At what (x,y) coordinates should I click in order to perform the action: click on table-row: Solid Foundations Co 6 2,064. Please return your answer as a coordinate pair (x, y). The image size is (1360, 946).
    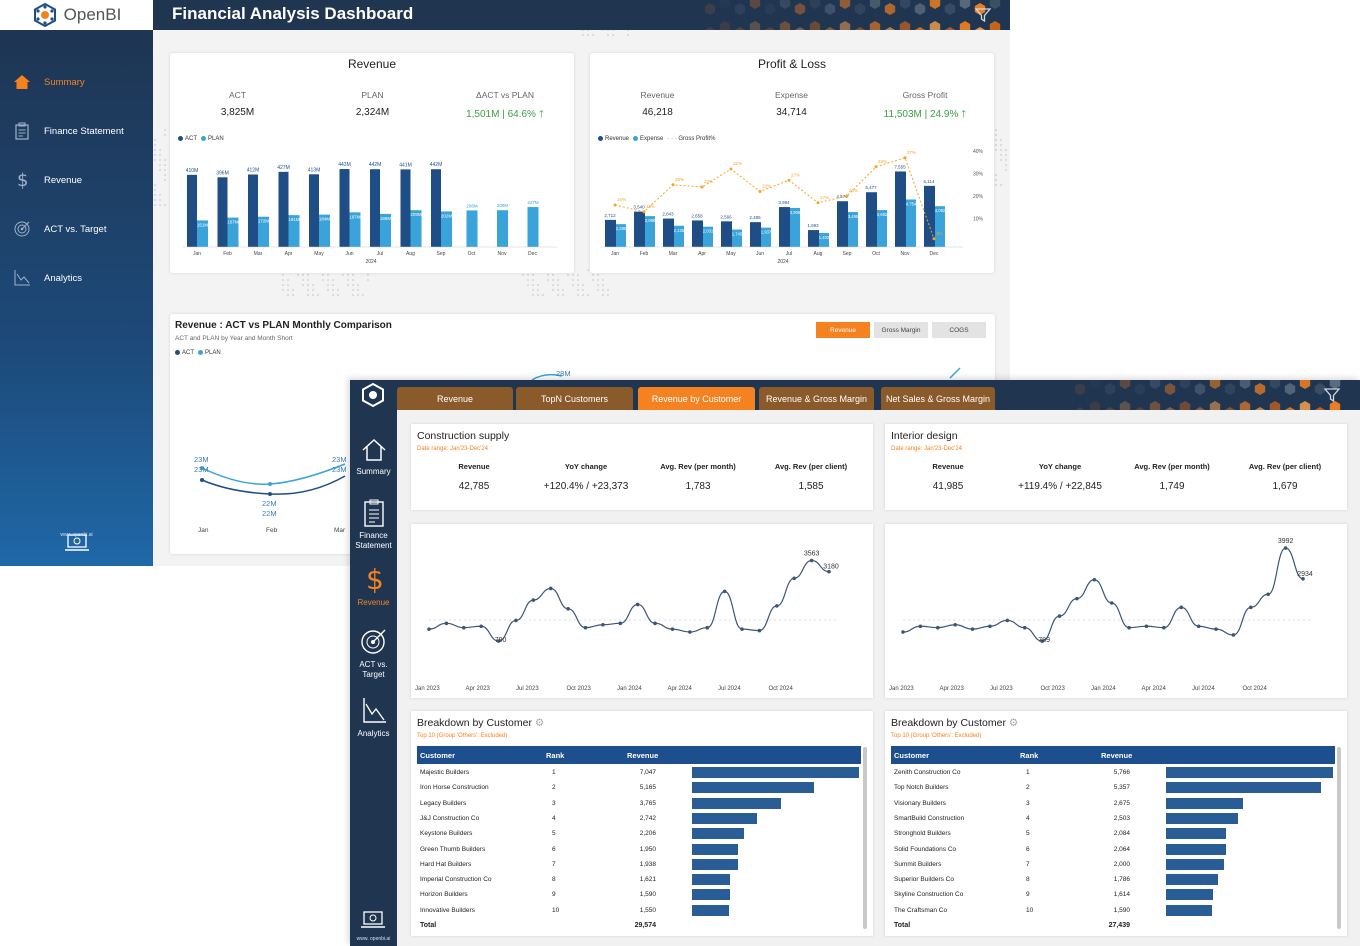
    Looking at the image, I should click on (1113, 849).